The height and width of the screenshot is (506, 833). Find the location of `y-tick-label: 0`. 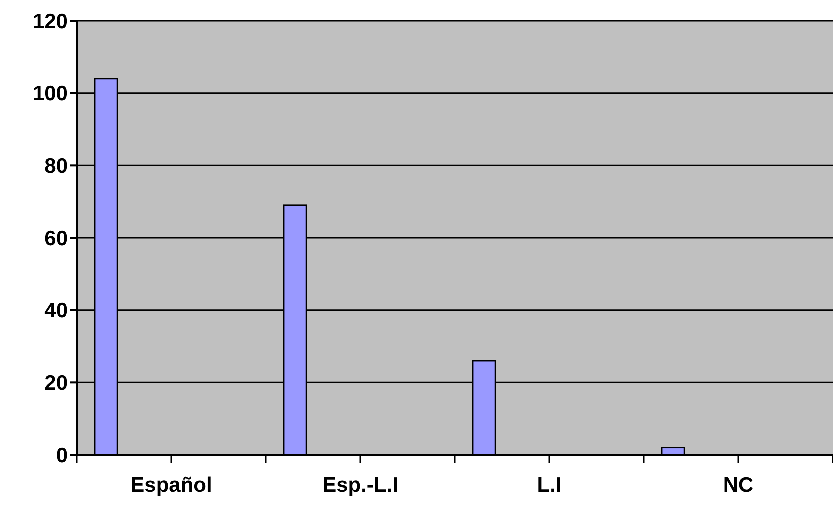

y-tick-label: 0 is located at coordinates (62, 456).